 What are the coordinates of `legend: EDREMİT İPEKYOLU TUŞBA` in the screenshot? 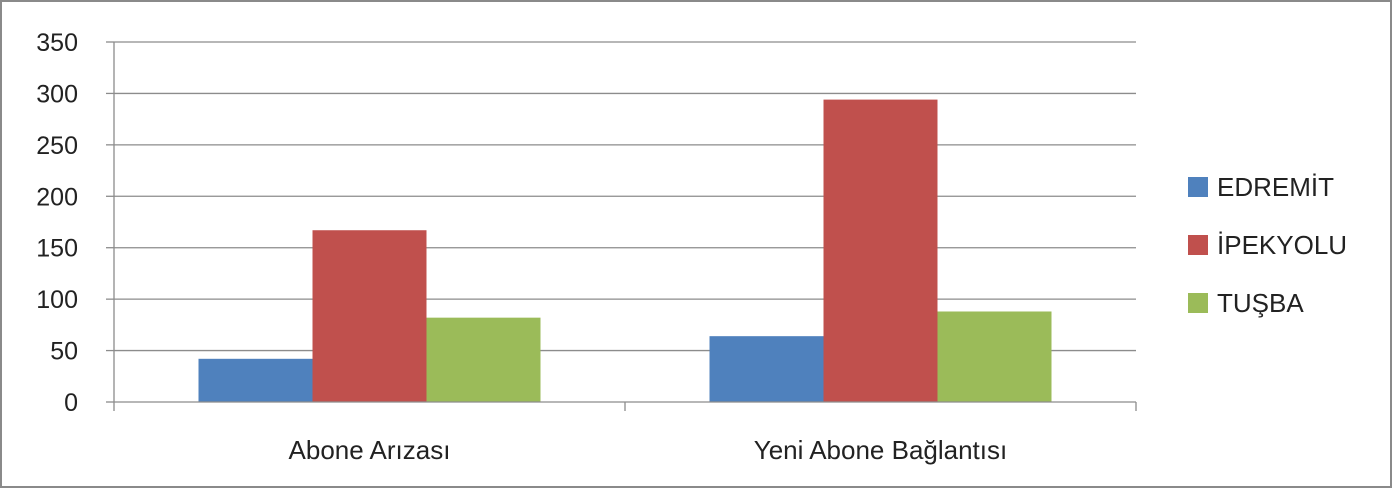 It's located at (1267, 245).